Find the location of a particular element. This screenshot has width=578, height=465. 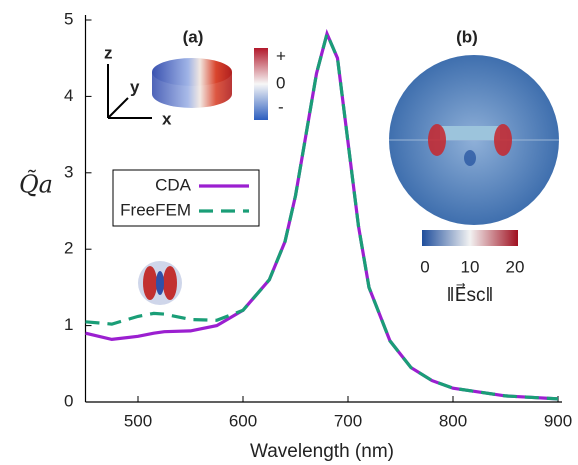

x-tick-label: 600 is located at coordinates (243, 420).